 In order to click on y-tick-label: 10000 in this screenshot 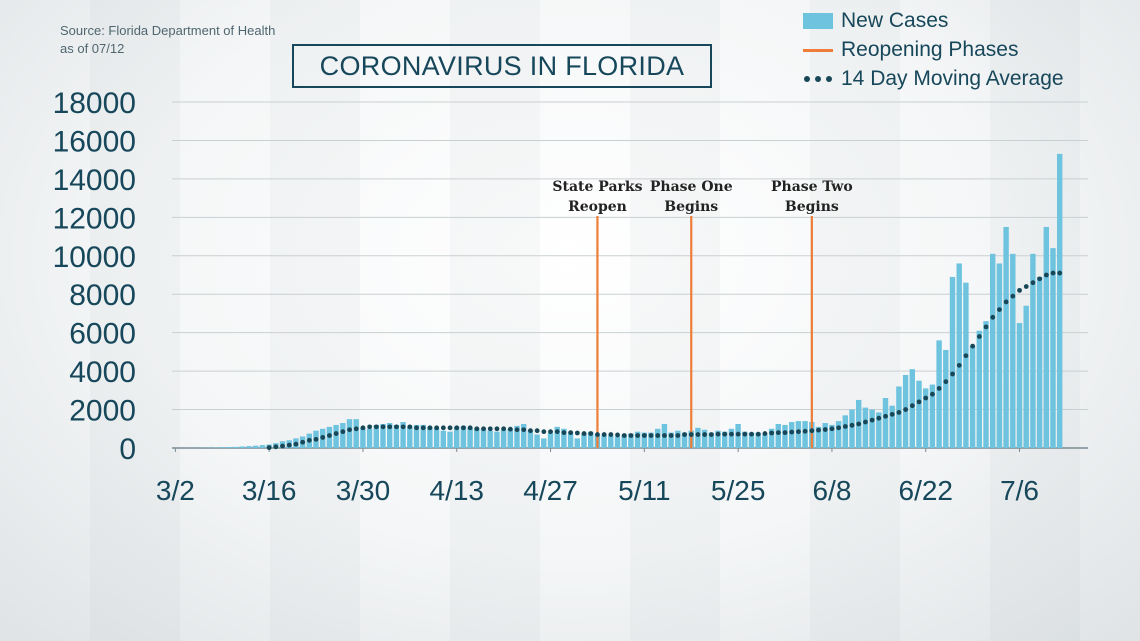, I will do `click(94, 257)`.